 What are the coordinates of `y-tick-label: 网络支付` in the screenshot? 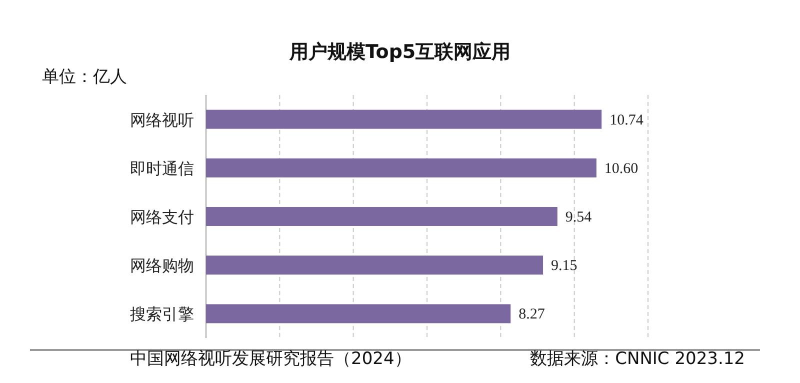 It's located at (162, 217).